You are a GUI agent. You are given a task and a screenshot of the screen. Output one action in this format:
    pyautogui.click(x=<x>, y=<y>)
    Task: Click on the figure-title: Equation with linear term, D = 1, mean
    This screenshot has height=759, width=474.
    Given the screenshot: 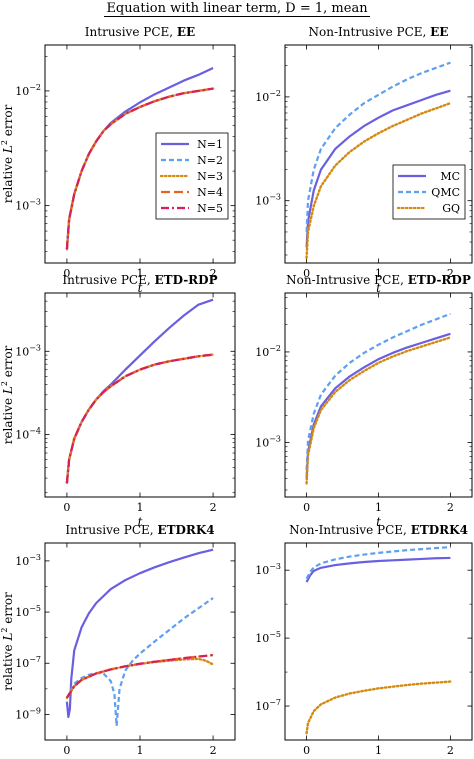 What is the action you would take?
    pyautogui.click(x=237, y=9)
    